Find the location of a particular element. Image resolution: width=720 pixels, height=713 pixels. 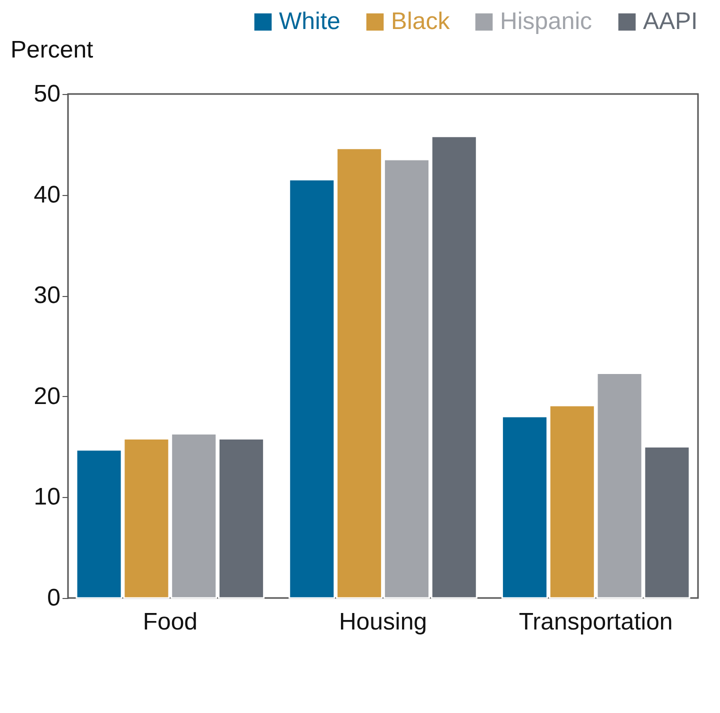

y-tick-label: 40 is located at coordinates (47, 194).